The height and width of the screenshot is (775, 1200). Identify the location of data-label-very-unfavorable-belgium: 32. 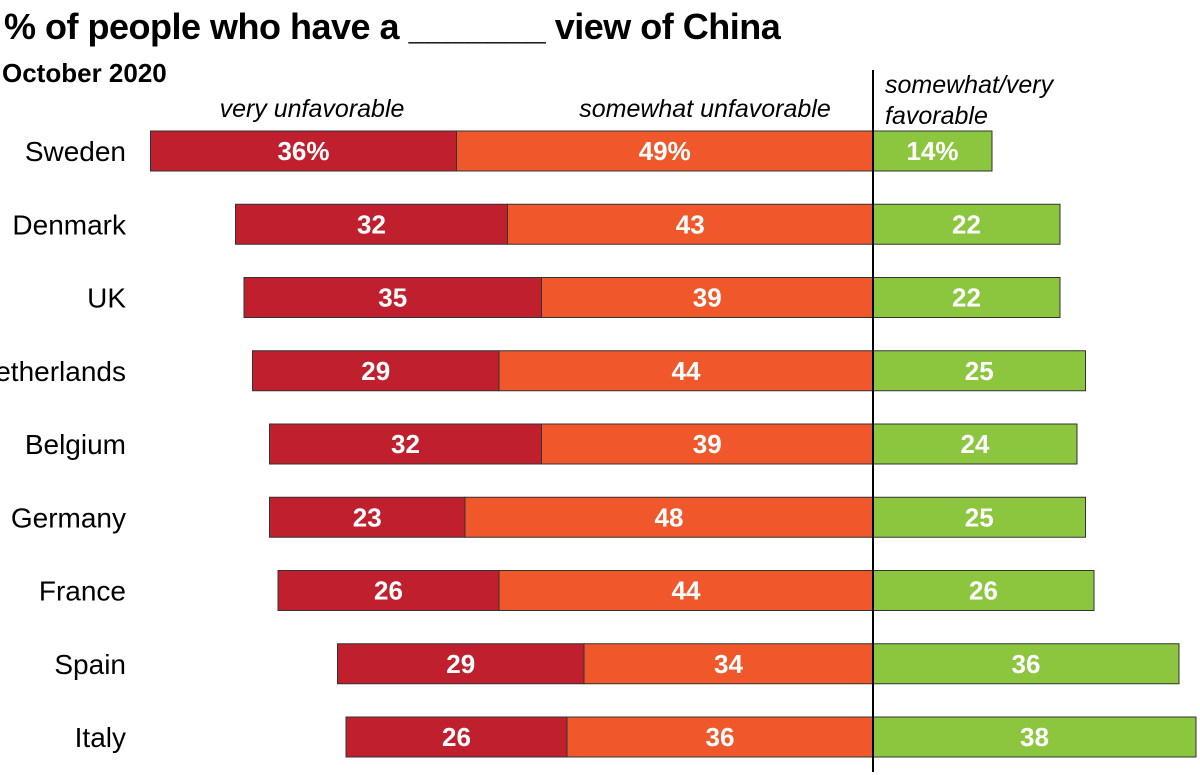
(405, 444).